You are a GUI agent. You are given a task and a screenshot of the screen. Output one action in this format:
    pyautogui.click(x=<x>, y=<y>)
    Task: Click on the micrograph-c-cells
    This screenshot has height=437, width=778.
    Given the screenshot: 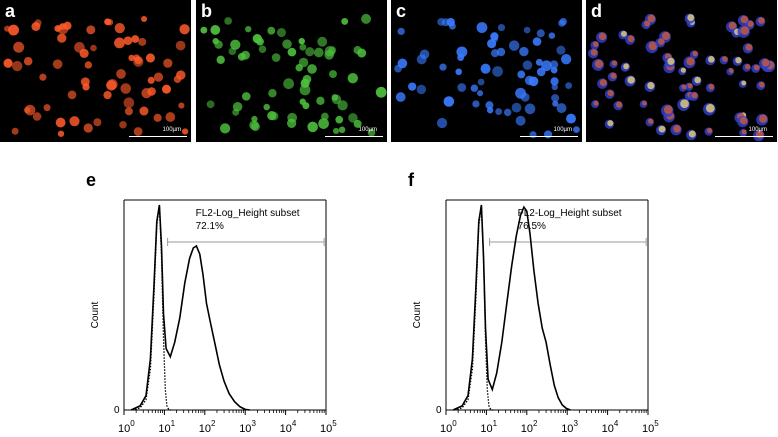 What is the action you would take?
    pyautogui.click(x=487, y=78)
    